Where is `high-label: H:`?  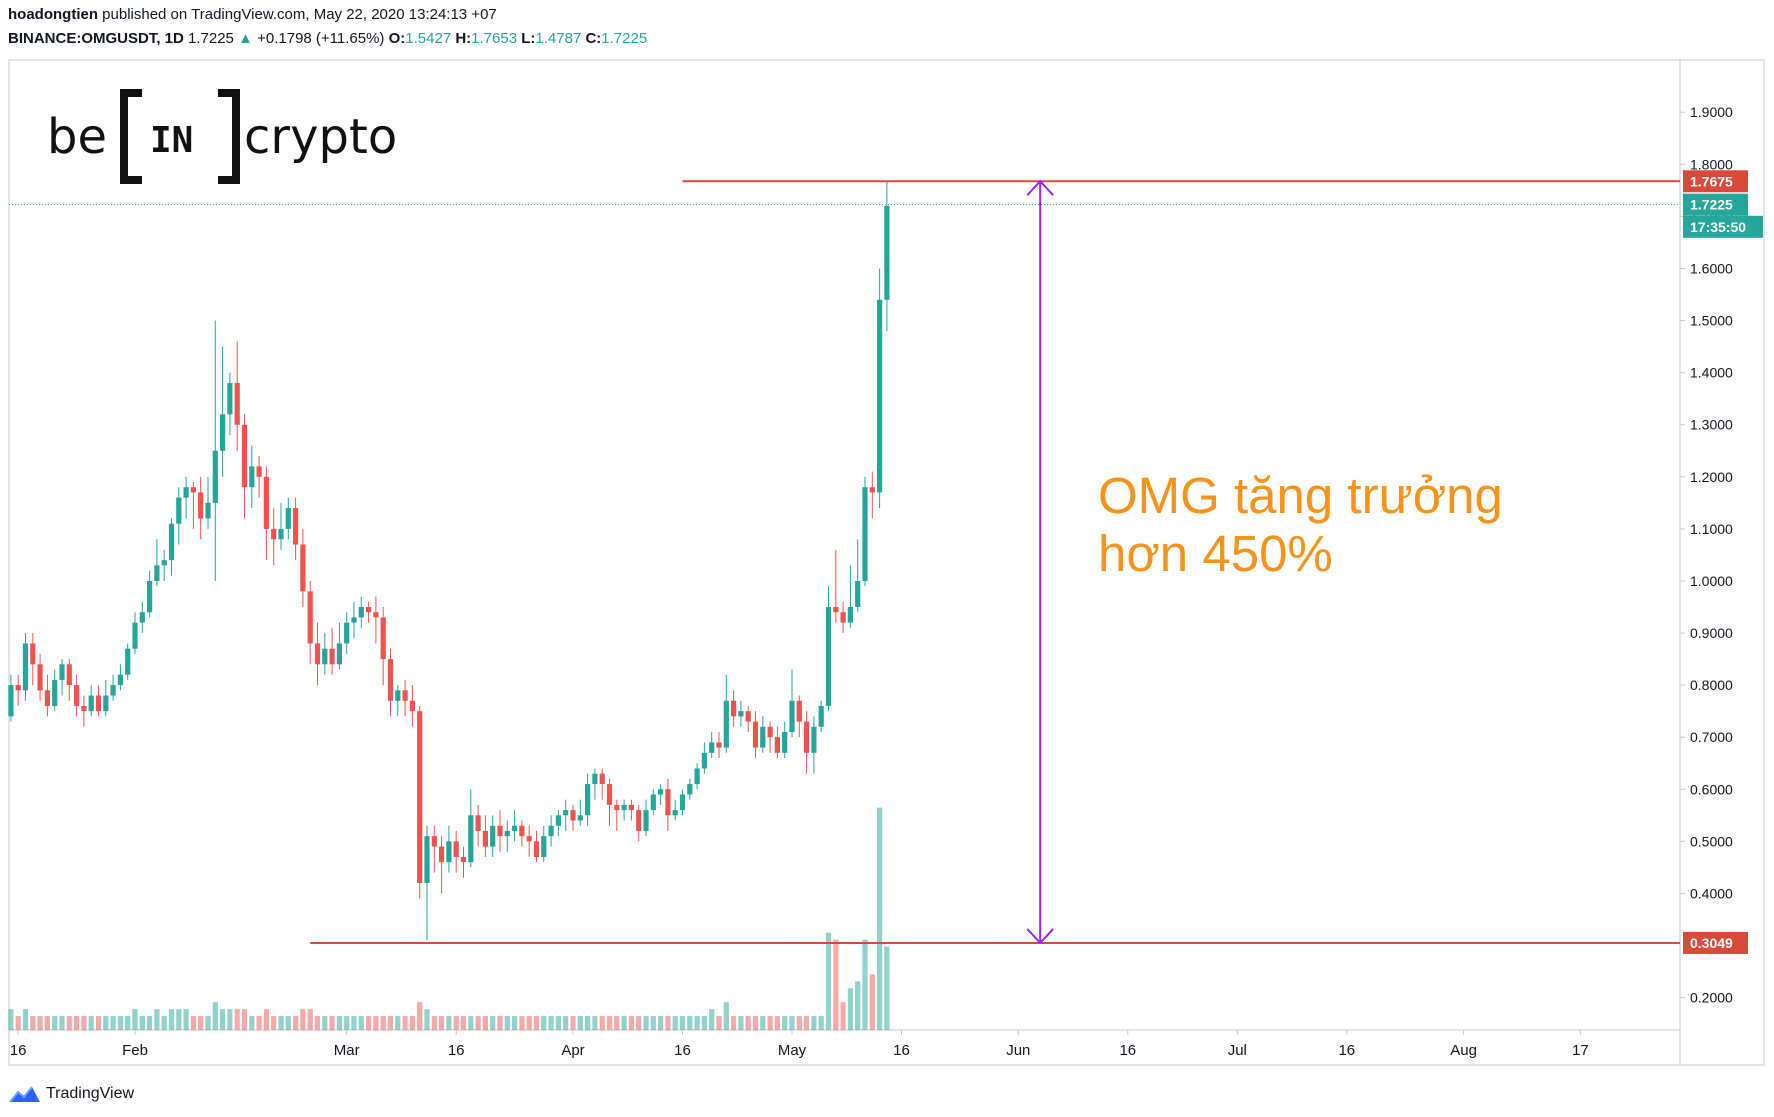
high-label: H: is located at coordinates (463, 38).